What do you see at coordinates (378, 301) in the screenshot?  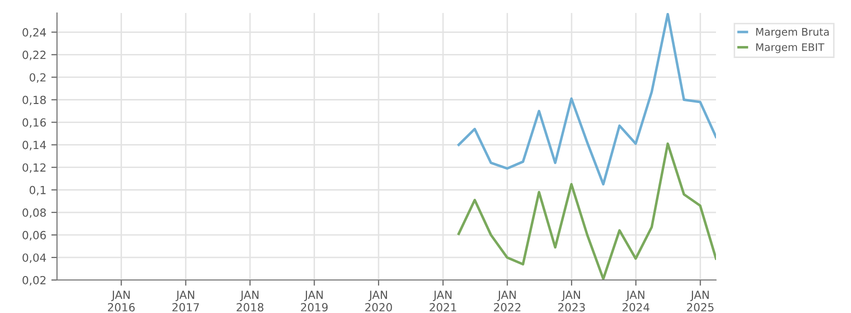 I see `x-tick-label: JAN 2020` at bounding box center [378, 301].